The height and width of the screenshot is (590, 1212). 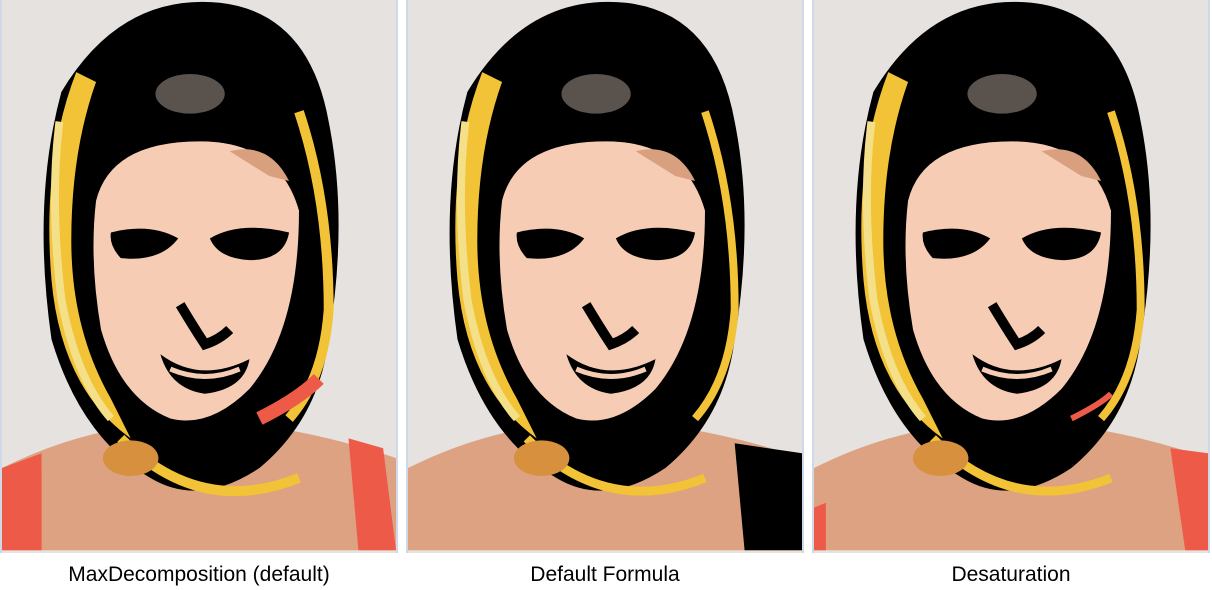 I want to click on caption: Default Formula, so click(x=605, y=574).